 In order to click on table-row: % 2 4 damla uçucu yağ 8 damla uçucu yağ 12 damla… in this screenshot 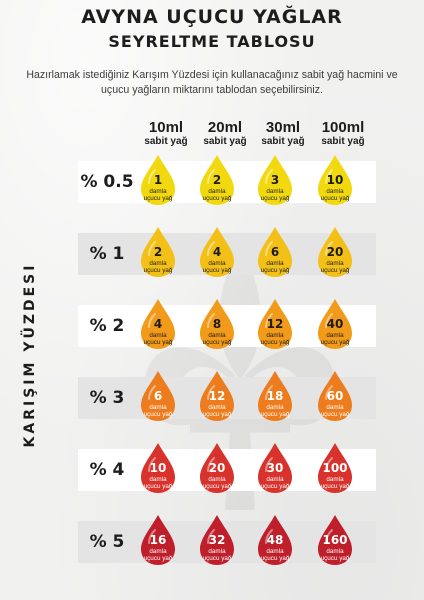, I will do `click(227, 324)`.